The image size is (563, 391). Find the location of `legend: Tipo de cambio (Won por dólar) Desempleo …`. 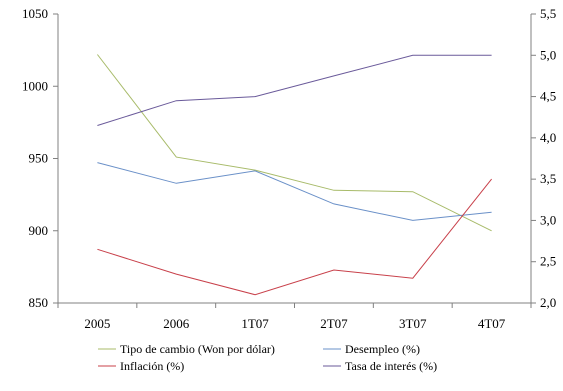

legend: Tipo de cambio (Won por dólar) Desempleo … is located at coordinates (267, 357).